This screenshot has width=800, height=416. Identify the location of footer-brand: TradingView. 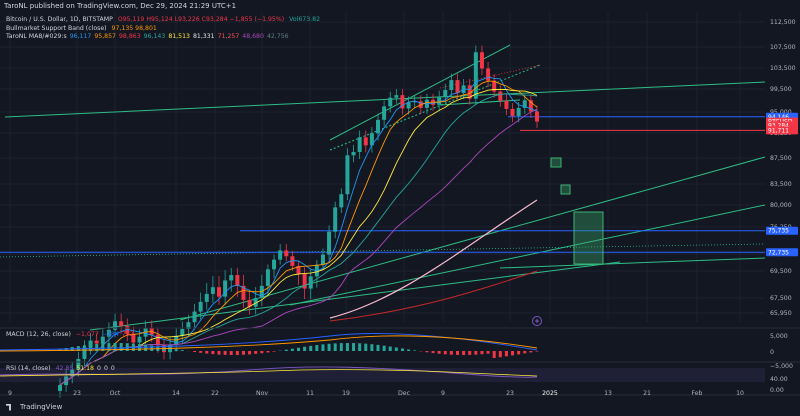
(41, 407).